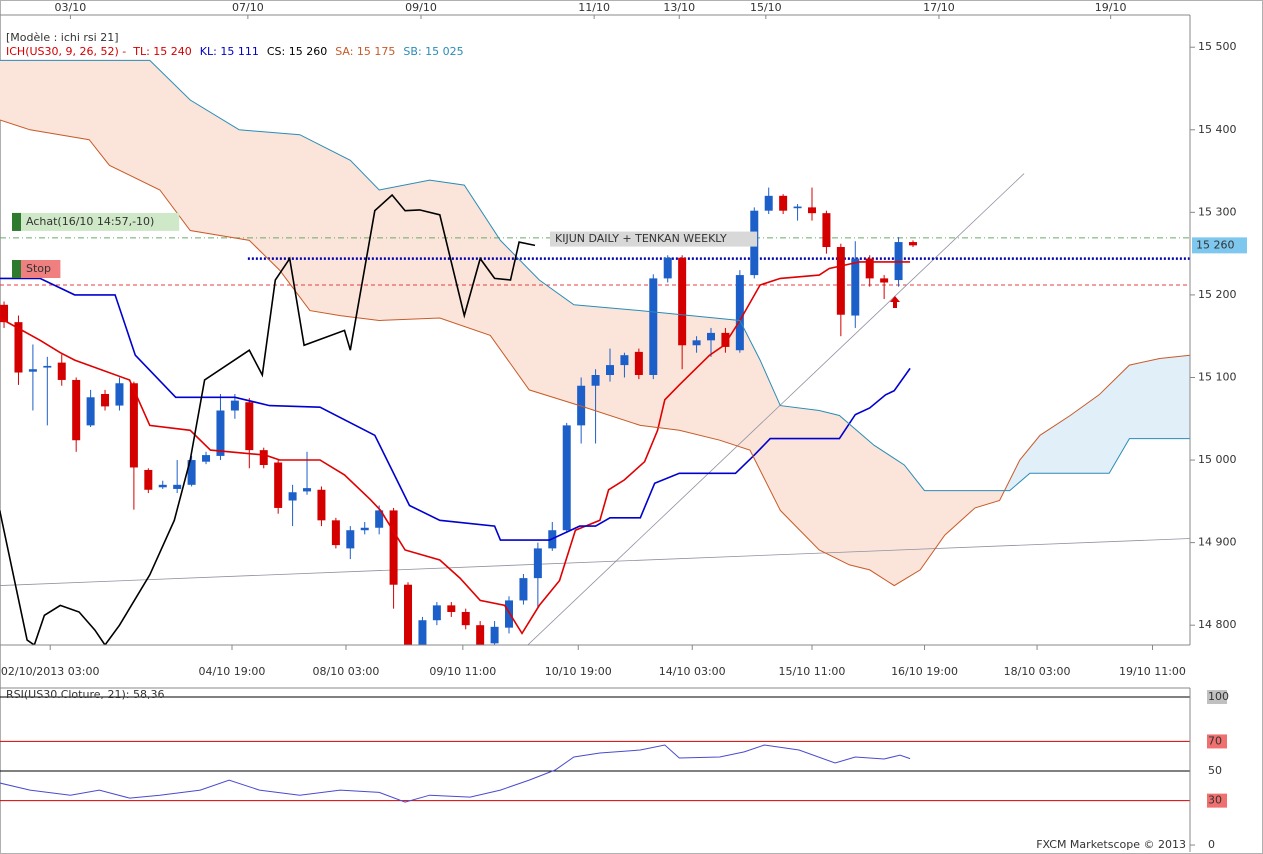  Describe the element at coordinates (1215, 244) in the screenshot. I see `last-price-label: 15 260` at that location.